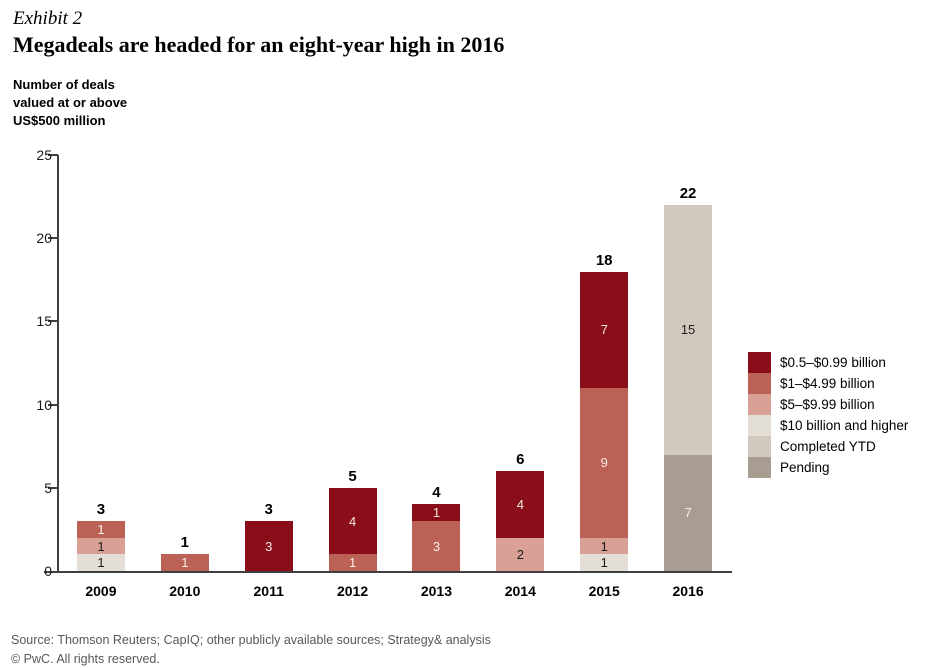  What do you see at coordinates (44, 155) in the screenshot?
I see `y-tick-label: 25` at bounding box center [44, 155].